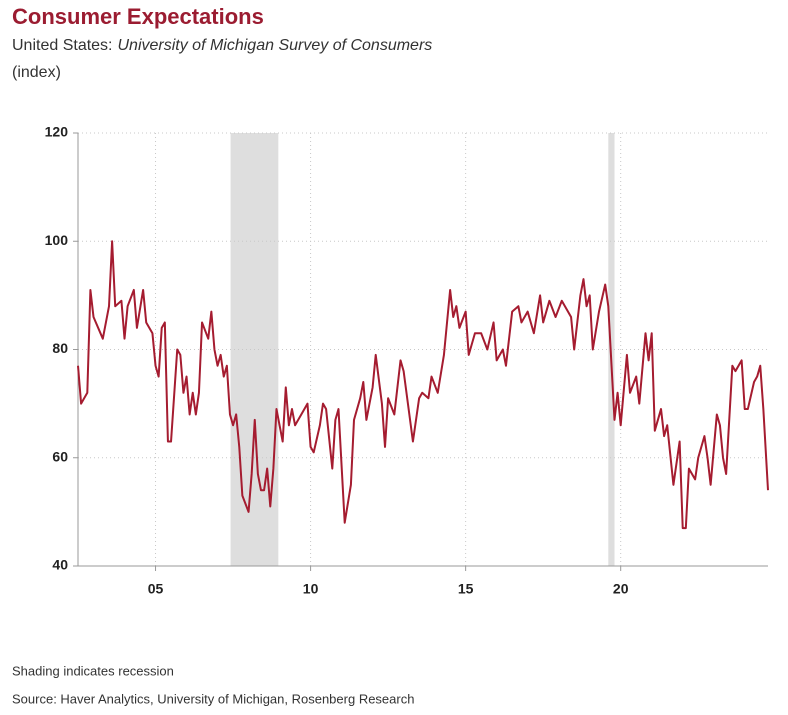 Image resolution: width=788 pixels, height=715 pixels. Describe the element at coordinates (62, 45) in the screenshot. I see `subtitle-region: United States:` at that location.